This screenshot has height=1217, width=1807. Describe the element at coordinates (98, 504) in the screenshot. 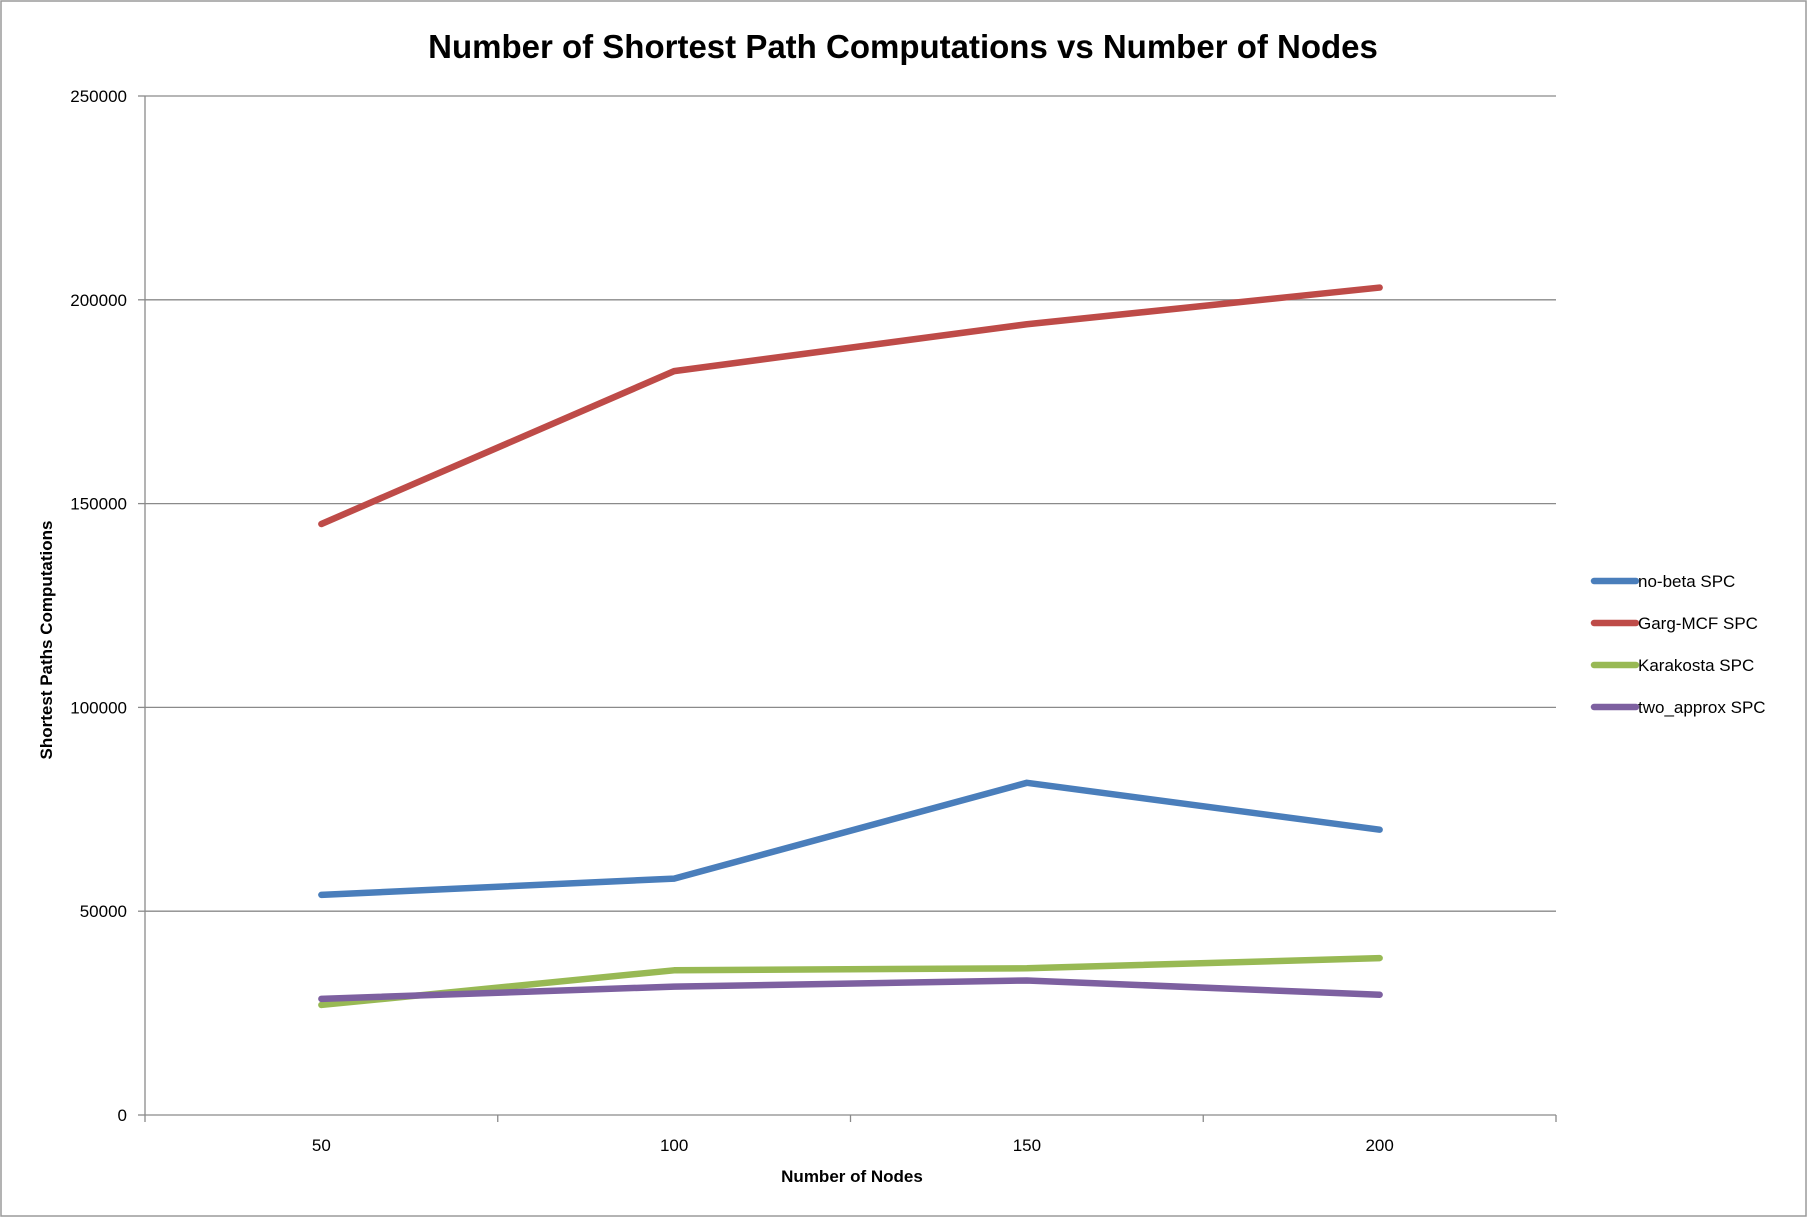

I see `y-tick-label: 150000` at that location.